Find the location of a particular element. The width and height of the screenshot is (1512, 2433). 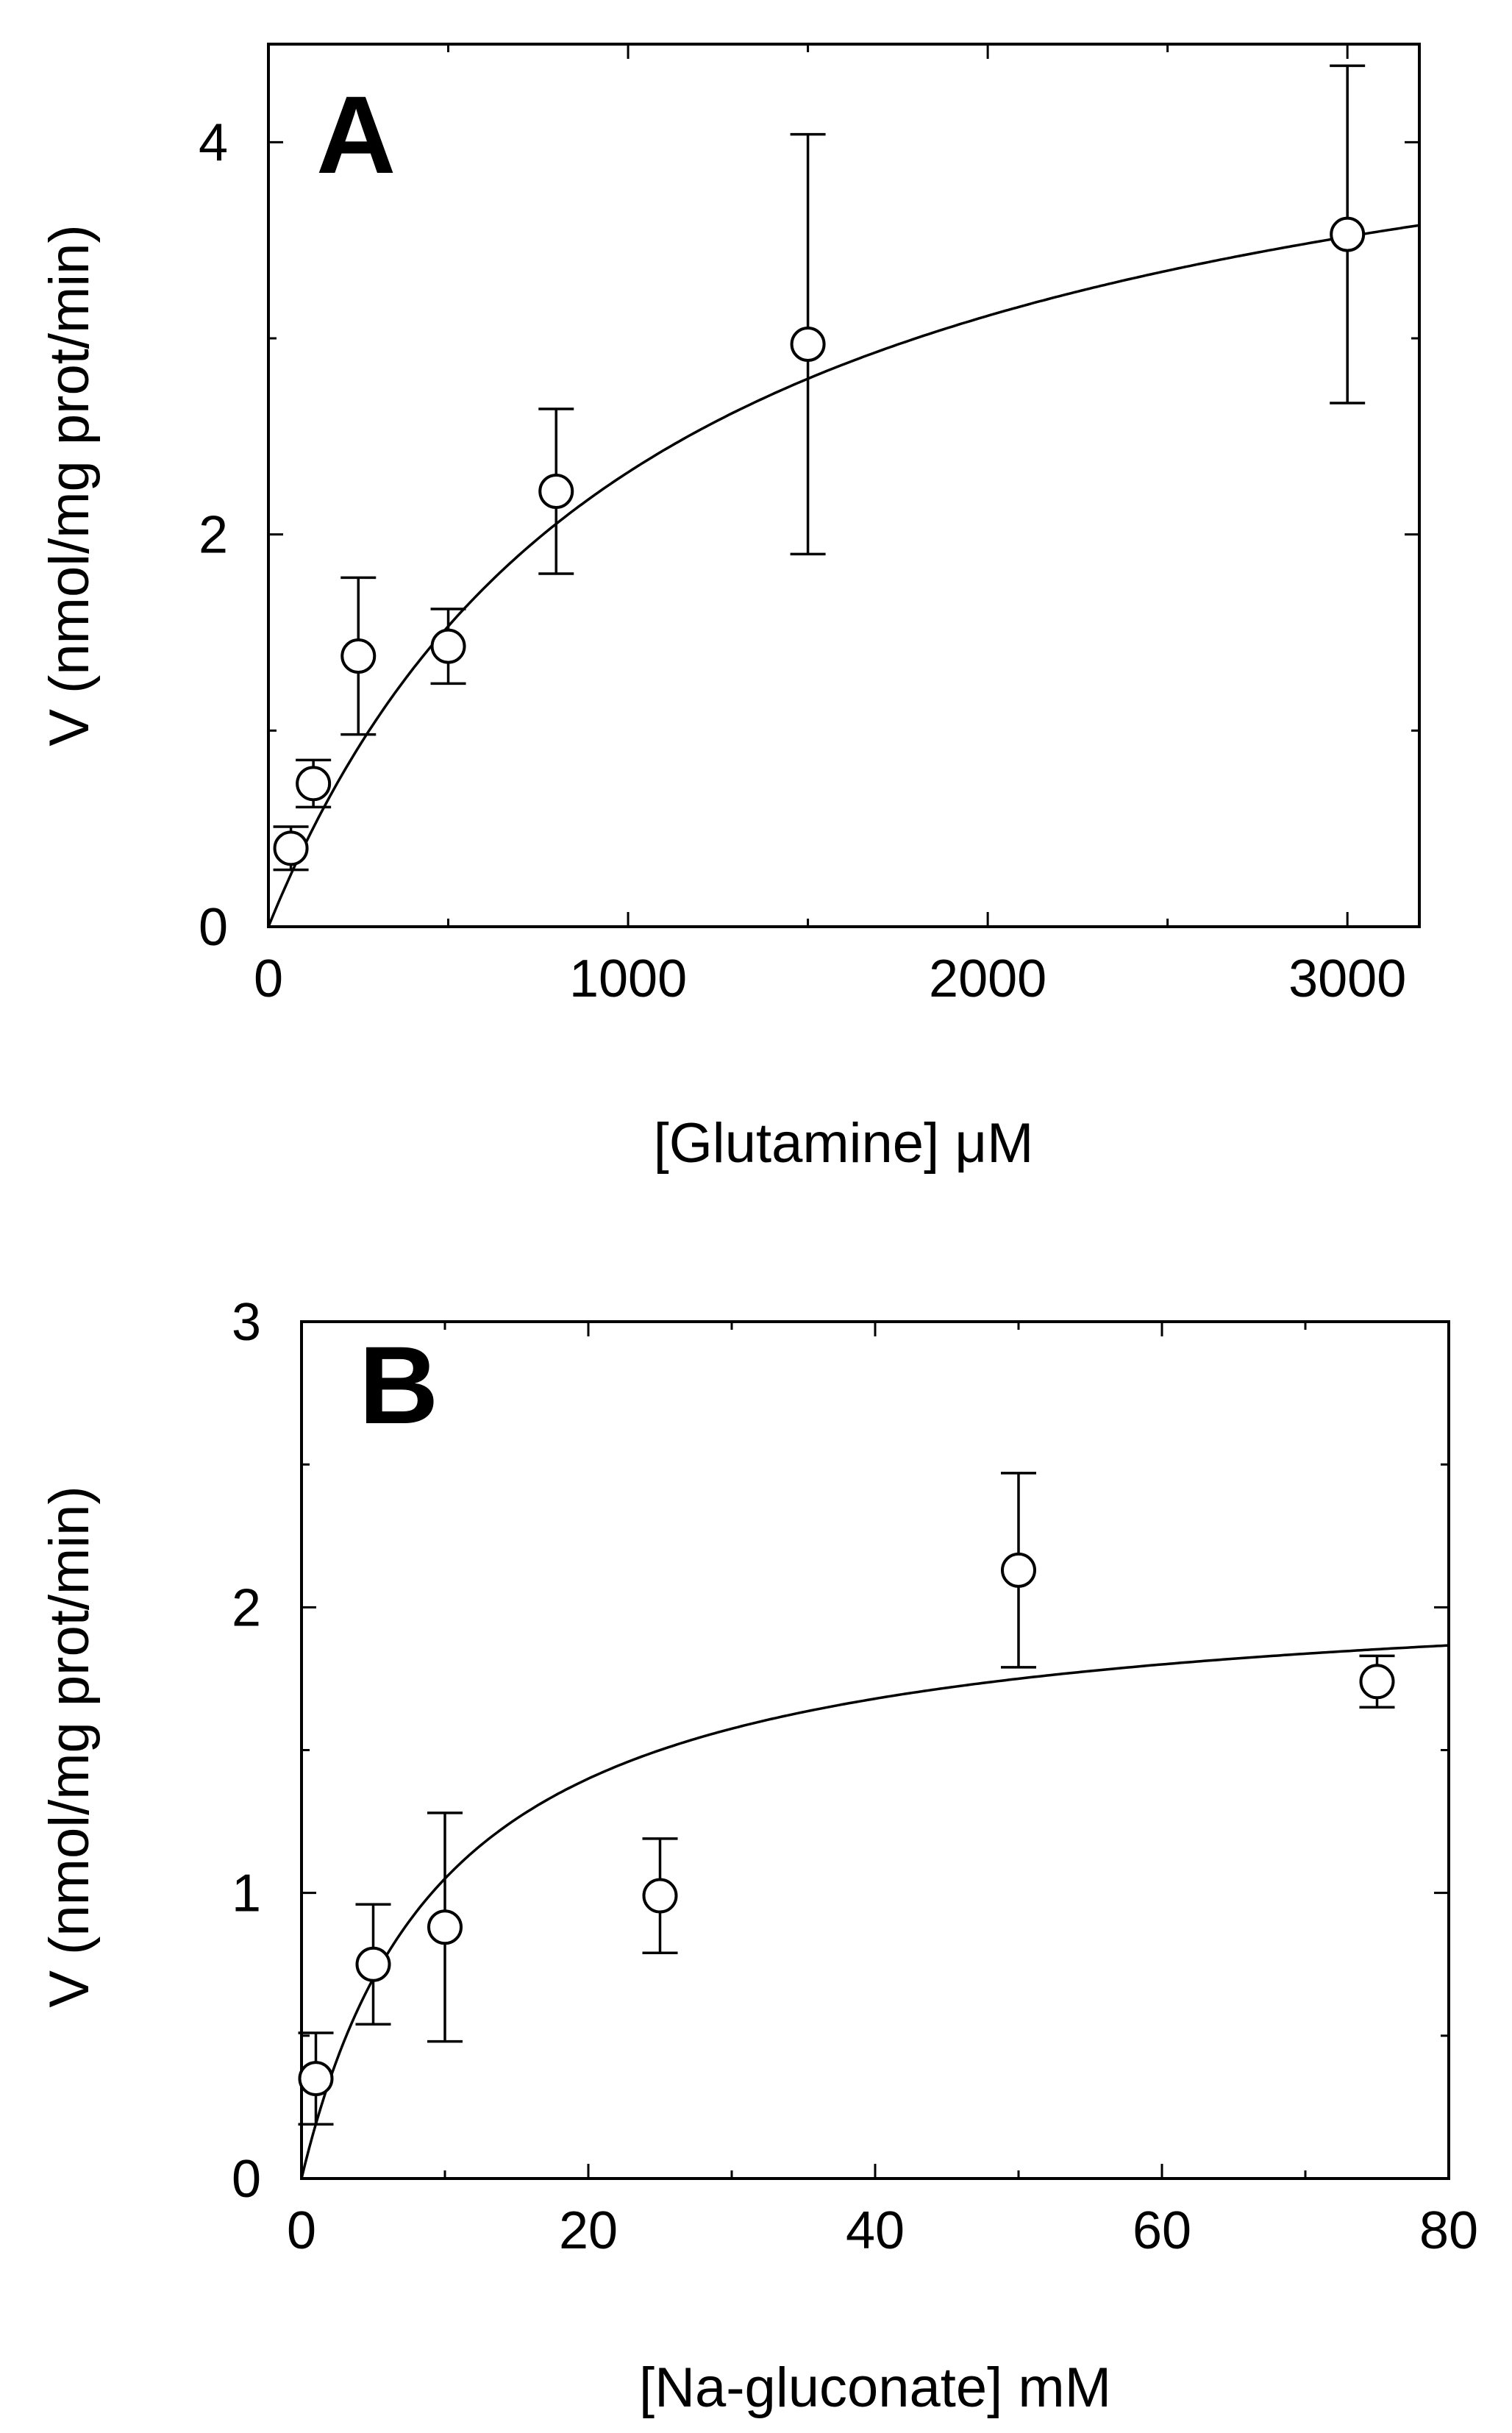

x-axis-title: [Glutamine] μM is located at coordinates (844, 1143).